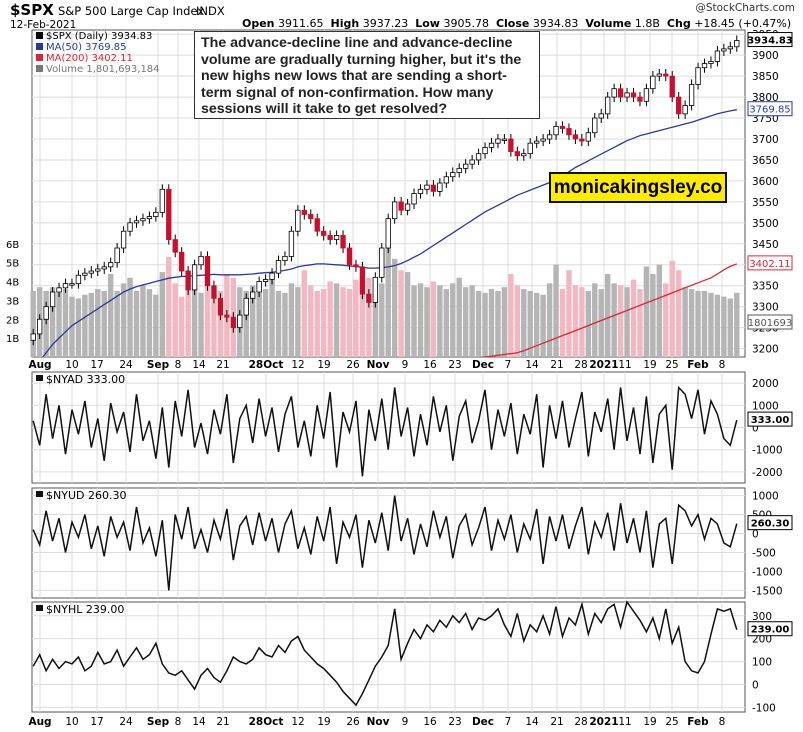  Describe the element at coordinates (39, 494) in the screenshot. I see `indicator-swatch-nyud` at that location.